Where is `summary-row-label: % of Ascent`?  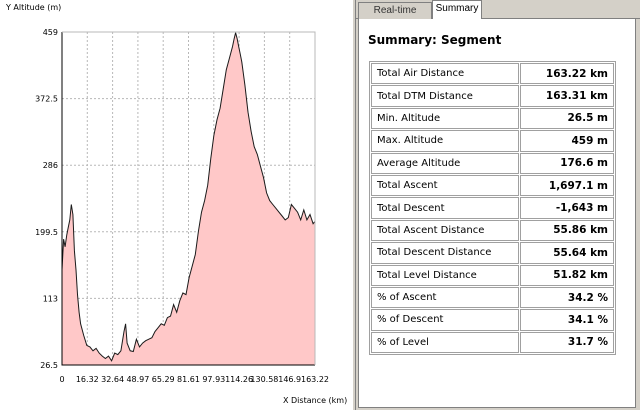 summary-row-label: % of Ascent is located at coordinates (445, 297).